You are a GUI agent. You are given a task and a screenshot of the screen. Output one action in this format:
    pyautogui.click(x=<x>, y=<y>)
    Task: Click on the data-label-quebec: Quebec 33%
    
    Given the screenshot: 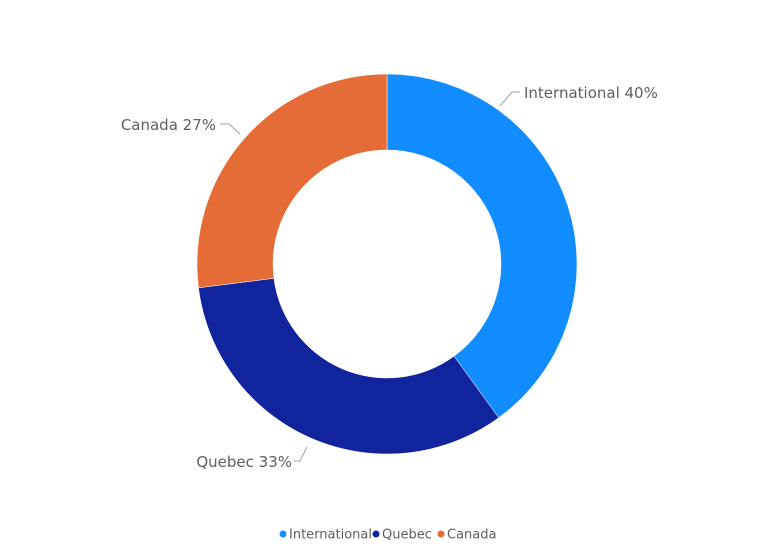 What is the action you would take?
    pyautogui.click(x=244, y=462)
    